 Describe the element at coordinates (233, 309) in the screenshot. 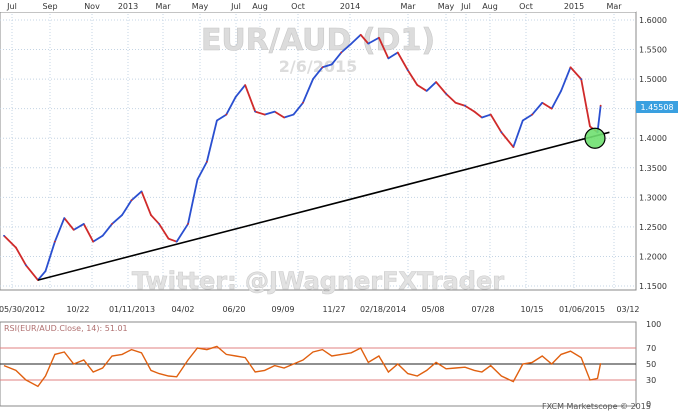

I see `bottom-axis-label: 06/20` at that location.